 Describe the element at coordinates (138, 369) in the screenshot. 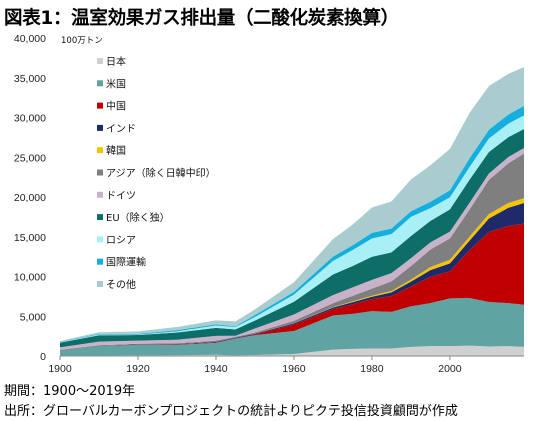

I see `x-tick-label: 1920` at that location.